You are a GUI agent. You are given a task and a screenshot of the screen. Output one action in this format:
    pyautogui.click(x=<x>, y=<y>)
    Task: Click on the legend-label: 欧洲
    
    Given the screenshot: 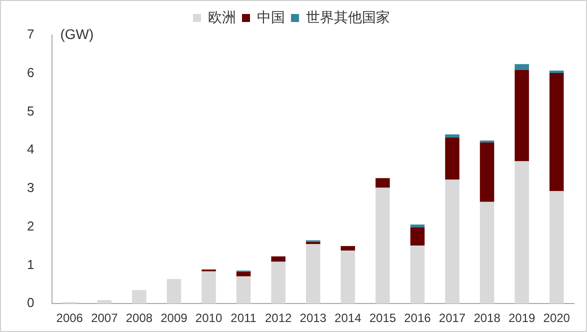 What is the action you would take?
    pyautogui.click(x=222, y=16)
    